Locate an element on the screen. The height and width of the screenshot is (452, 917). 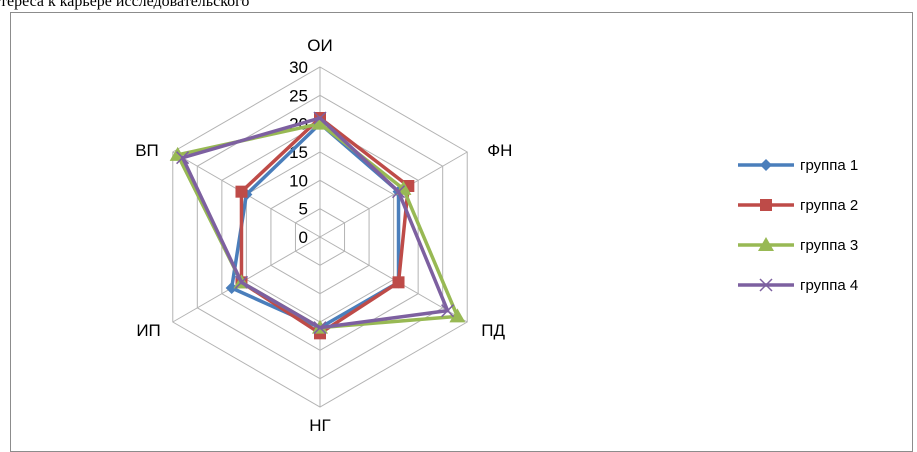
legend-item: группа 3 is located at coordinates (798, 245).